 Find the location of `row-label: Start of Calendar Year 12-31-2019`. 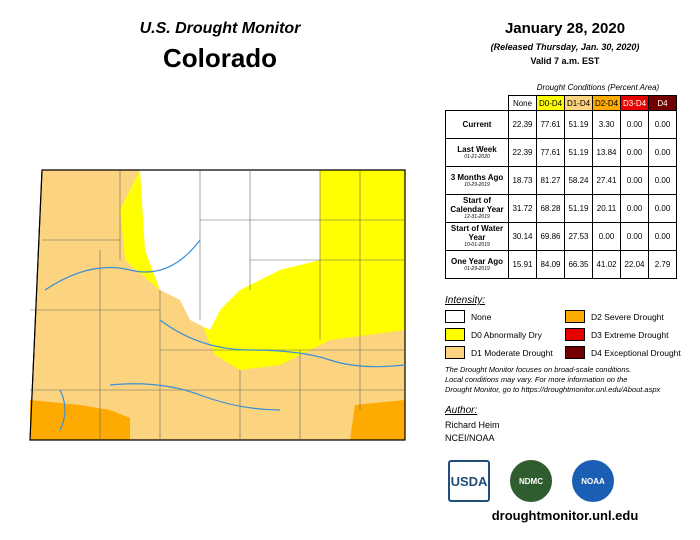

row-label: Start of Calendar Year 12-31-2019 is located at coordinates (477, 208).